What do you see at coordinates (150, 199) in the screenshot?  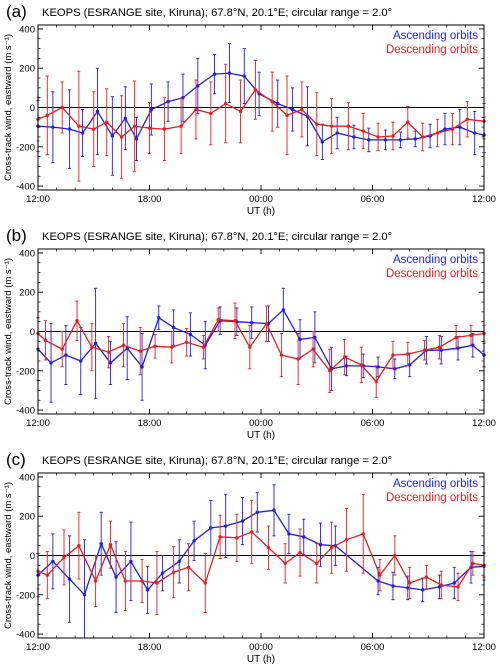 I see `x-tick-label: 18:00` at bounding box center [150, 199].